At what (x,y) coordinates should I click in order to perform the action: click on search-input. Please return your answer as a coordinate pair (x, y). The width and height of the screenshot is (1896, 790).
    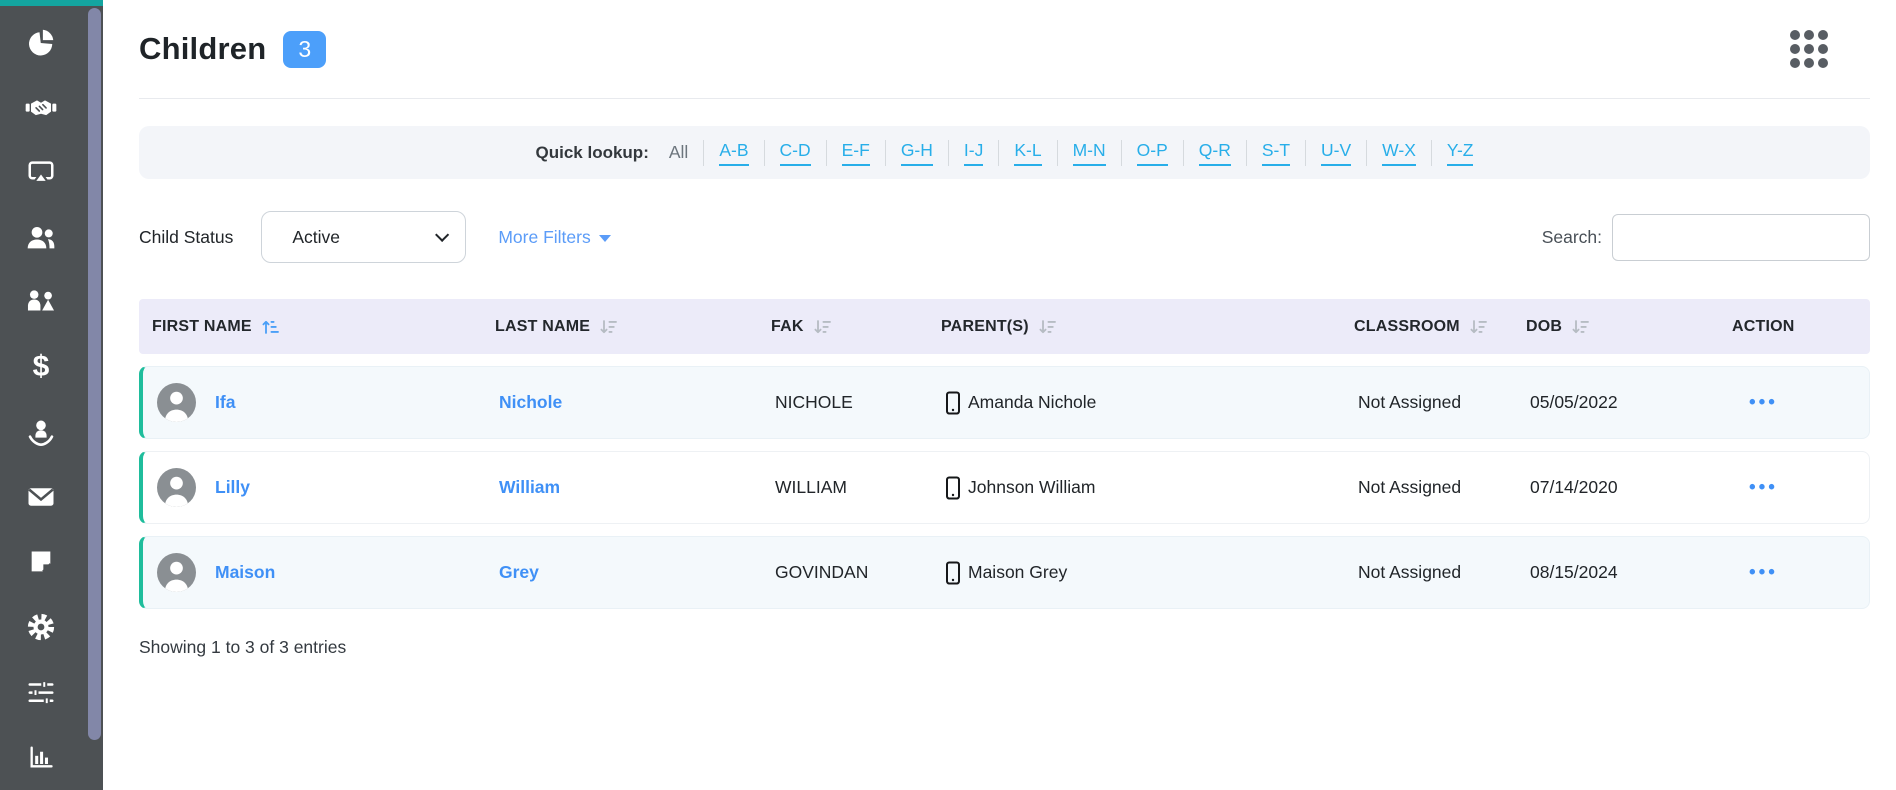
    Looking at the image, I should click on (1741, 237).